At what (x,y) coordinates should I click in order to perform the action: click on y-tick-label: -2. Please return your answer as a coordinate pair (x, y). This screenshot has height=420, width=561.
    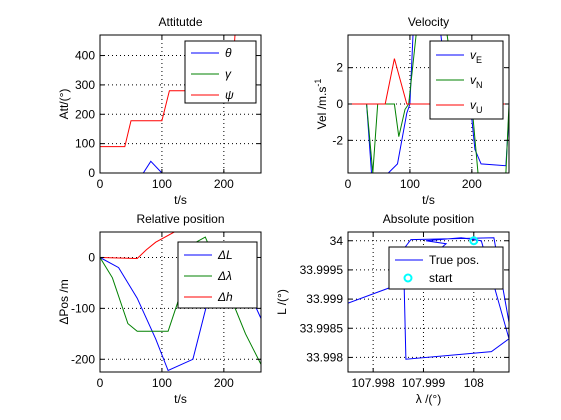
    Looking at the image, I should click on (337, 140).